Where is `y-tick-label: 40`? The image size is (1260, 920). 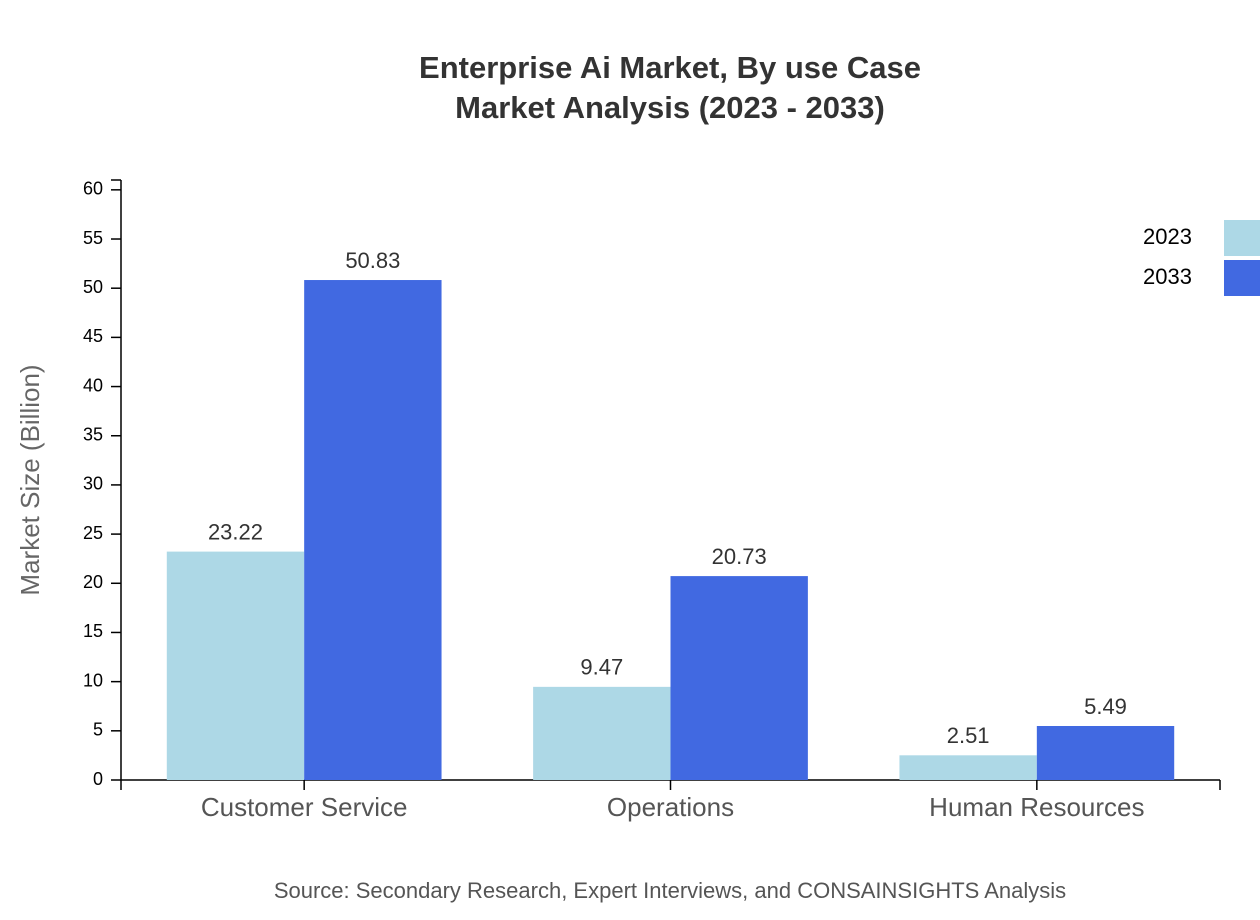 y-tick-label: 40 is located at coordinates (93, 385).